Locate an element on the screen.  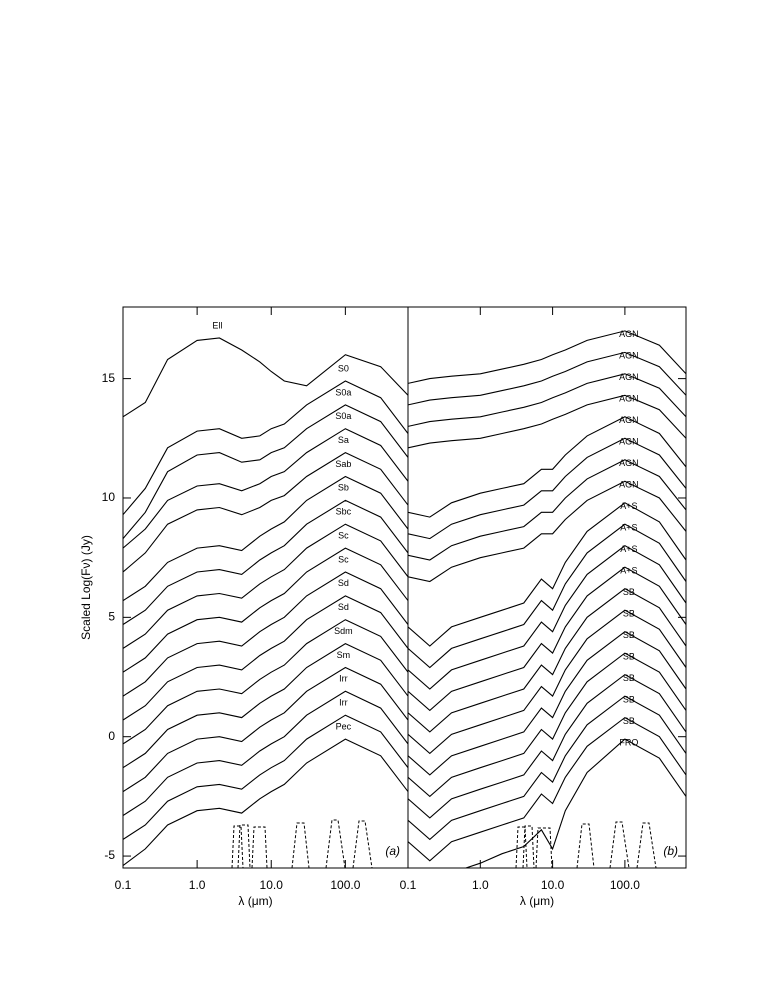
filter-curves is located at coordinates (444, 844).